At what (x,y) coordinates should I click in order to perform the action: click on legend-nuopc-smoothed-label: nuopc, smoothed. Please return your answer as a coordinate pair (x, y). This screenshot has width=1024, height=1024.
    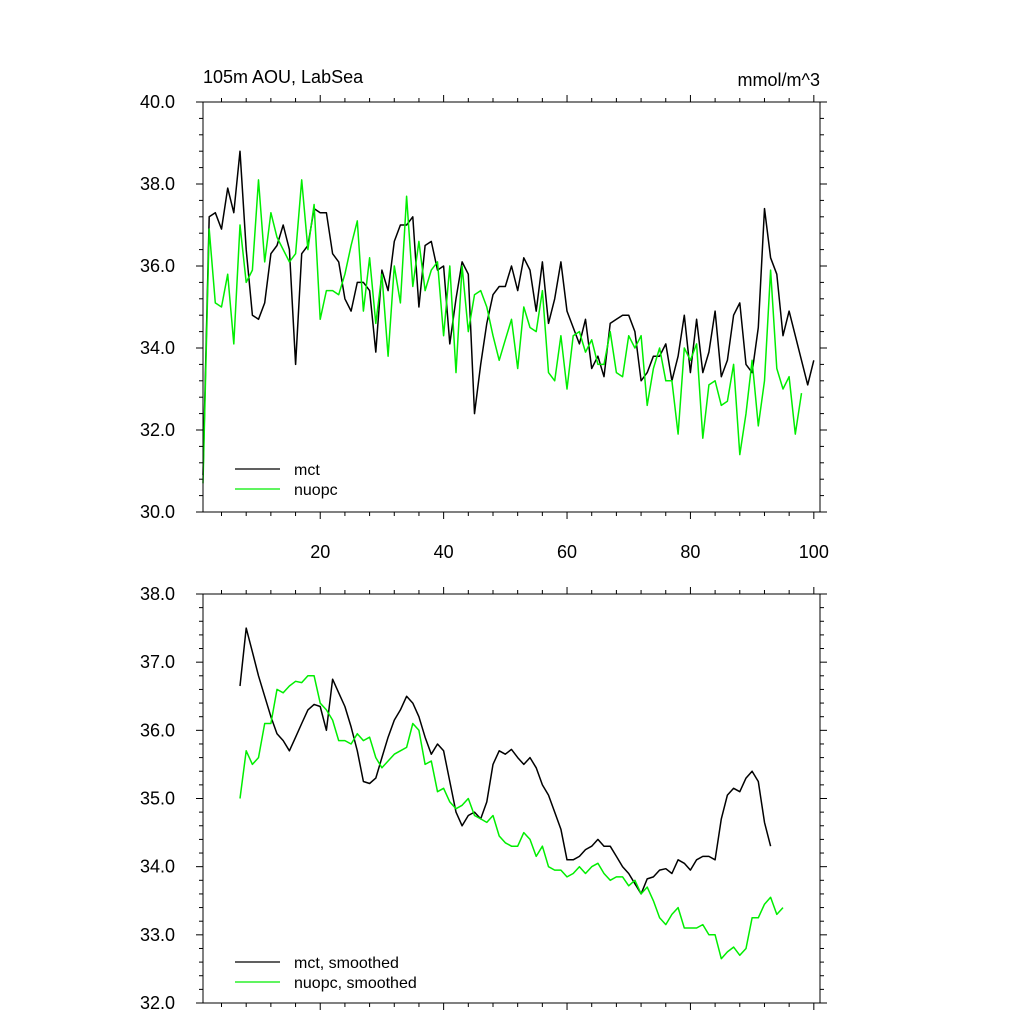
    Looking at the image, I should click on (355, 983).